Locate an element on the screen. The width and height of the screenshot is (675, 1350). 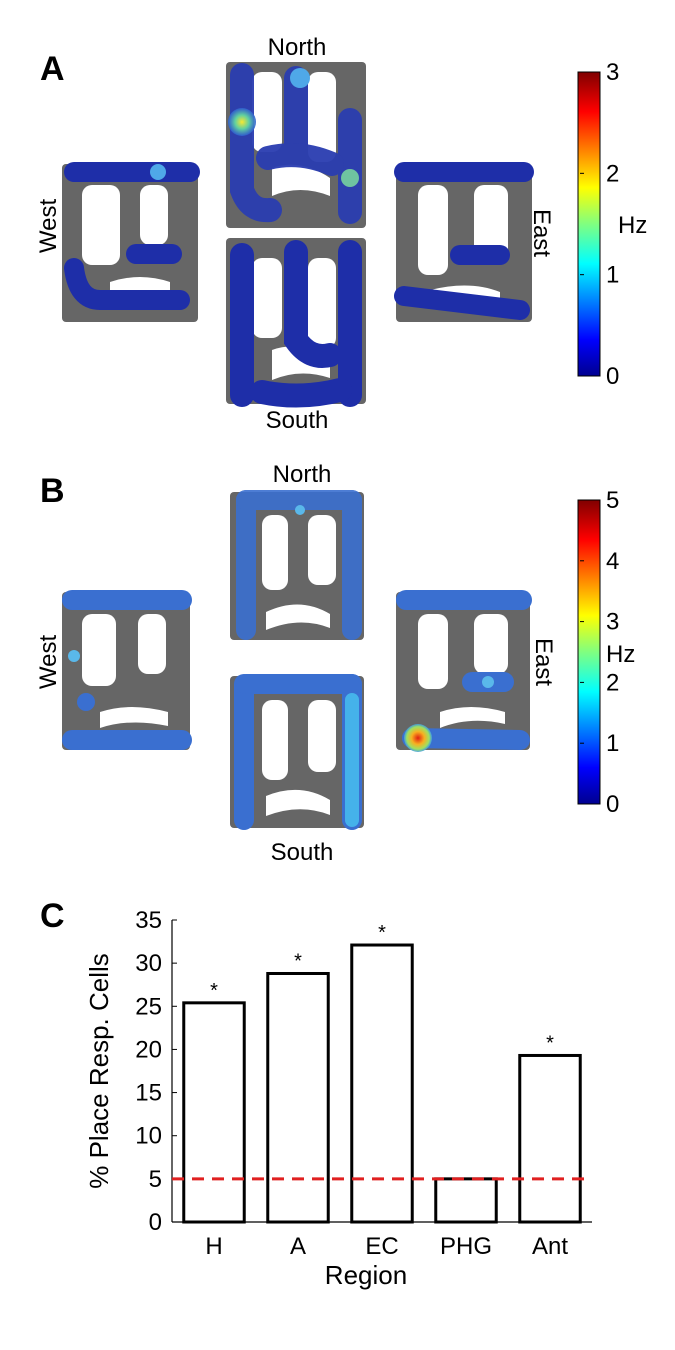
panel-a-maze-south is located at coordinates (296, 323).